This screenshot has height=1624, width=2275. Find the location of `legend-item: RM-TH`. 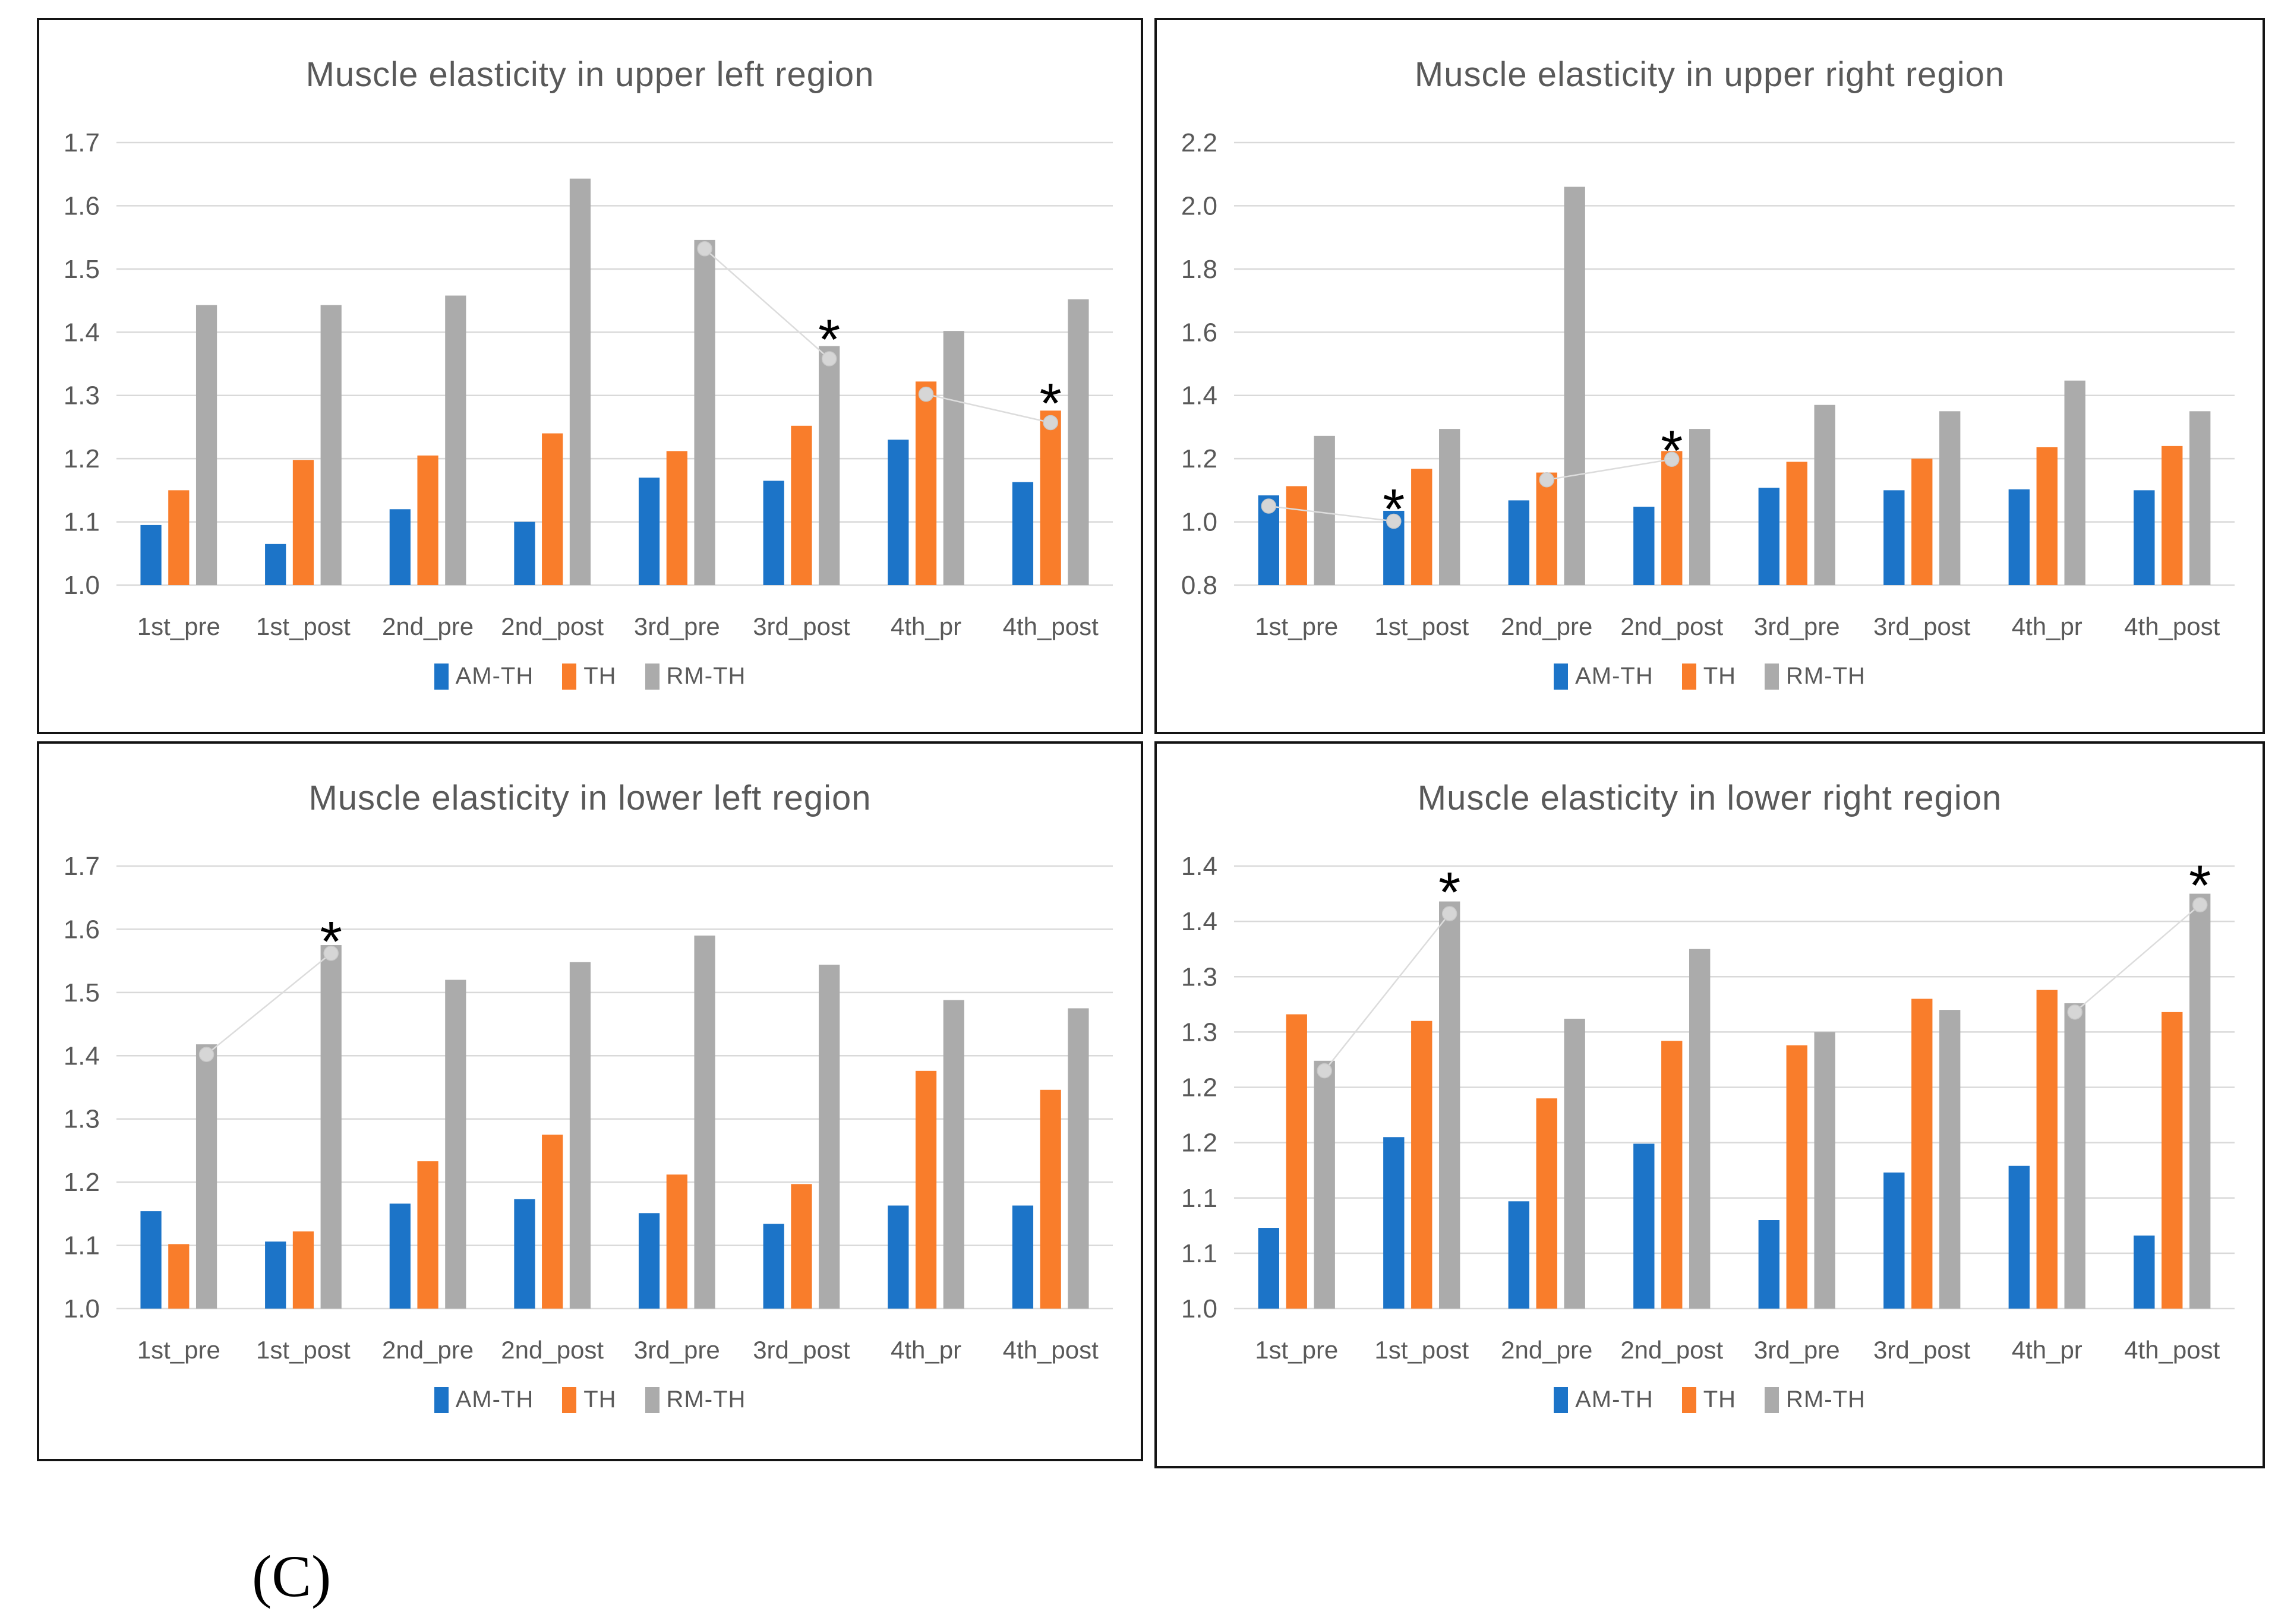

legend-item: RM-TH is located at coordinates (696, 676).